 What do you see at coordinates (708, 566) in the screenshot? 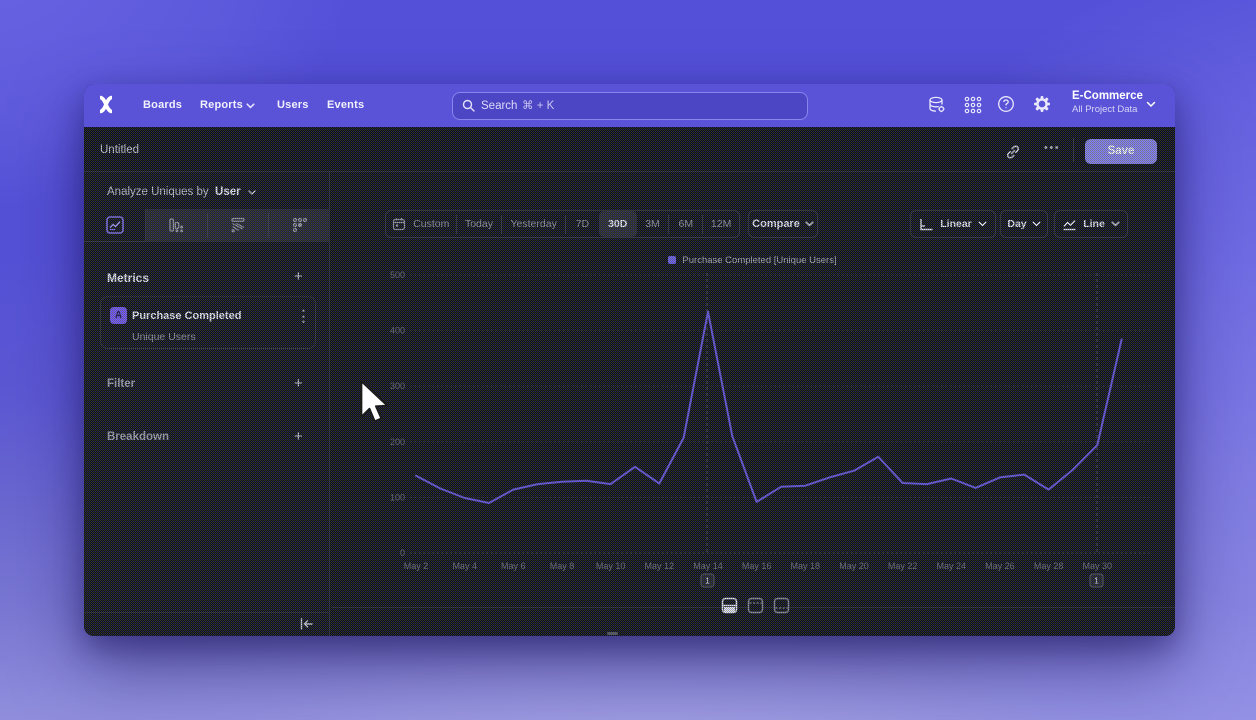
I see `svg-text: May 14` at bounding box center [708, 566].